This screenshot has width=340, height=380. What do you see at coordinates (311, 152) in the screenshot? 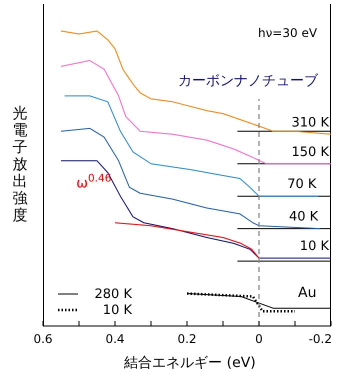
I see `series-label: 150 K` at bounding box center [311, 152].